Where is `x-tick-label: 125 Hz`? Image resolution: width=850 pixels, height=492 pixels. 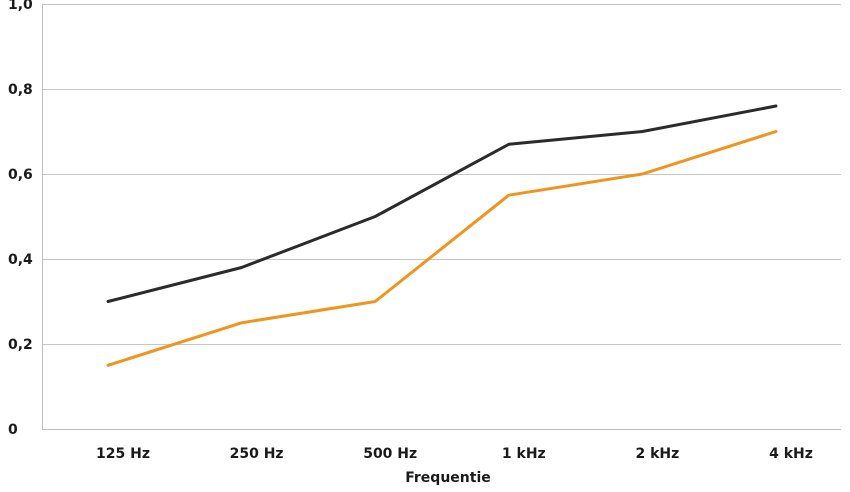
x-tick-label: 125 Hz is located at coordinates (123, 454).